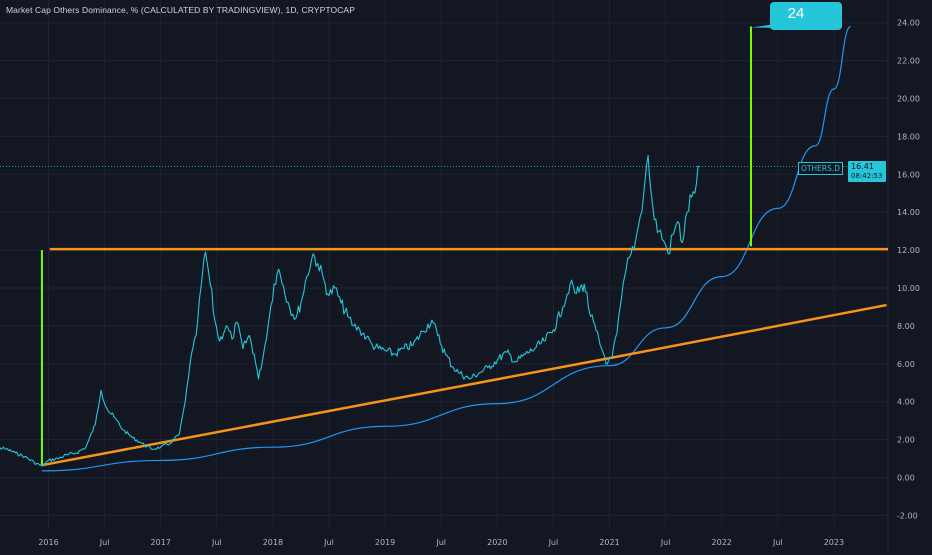 This screenshot has height=555, width=932. I want to click on x-tick-label: 2016, so click(48, 542).